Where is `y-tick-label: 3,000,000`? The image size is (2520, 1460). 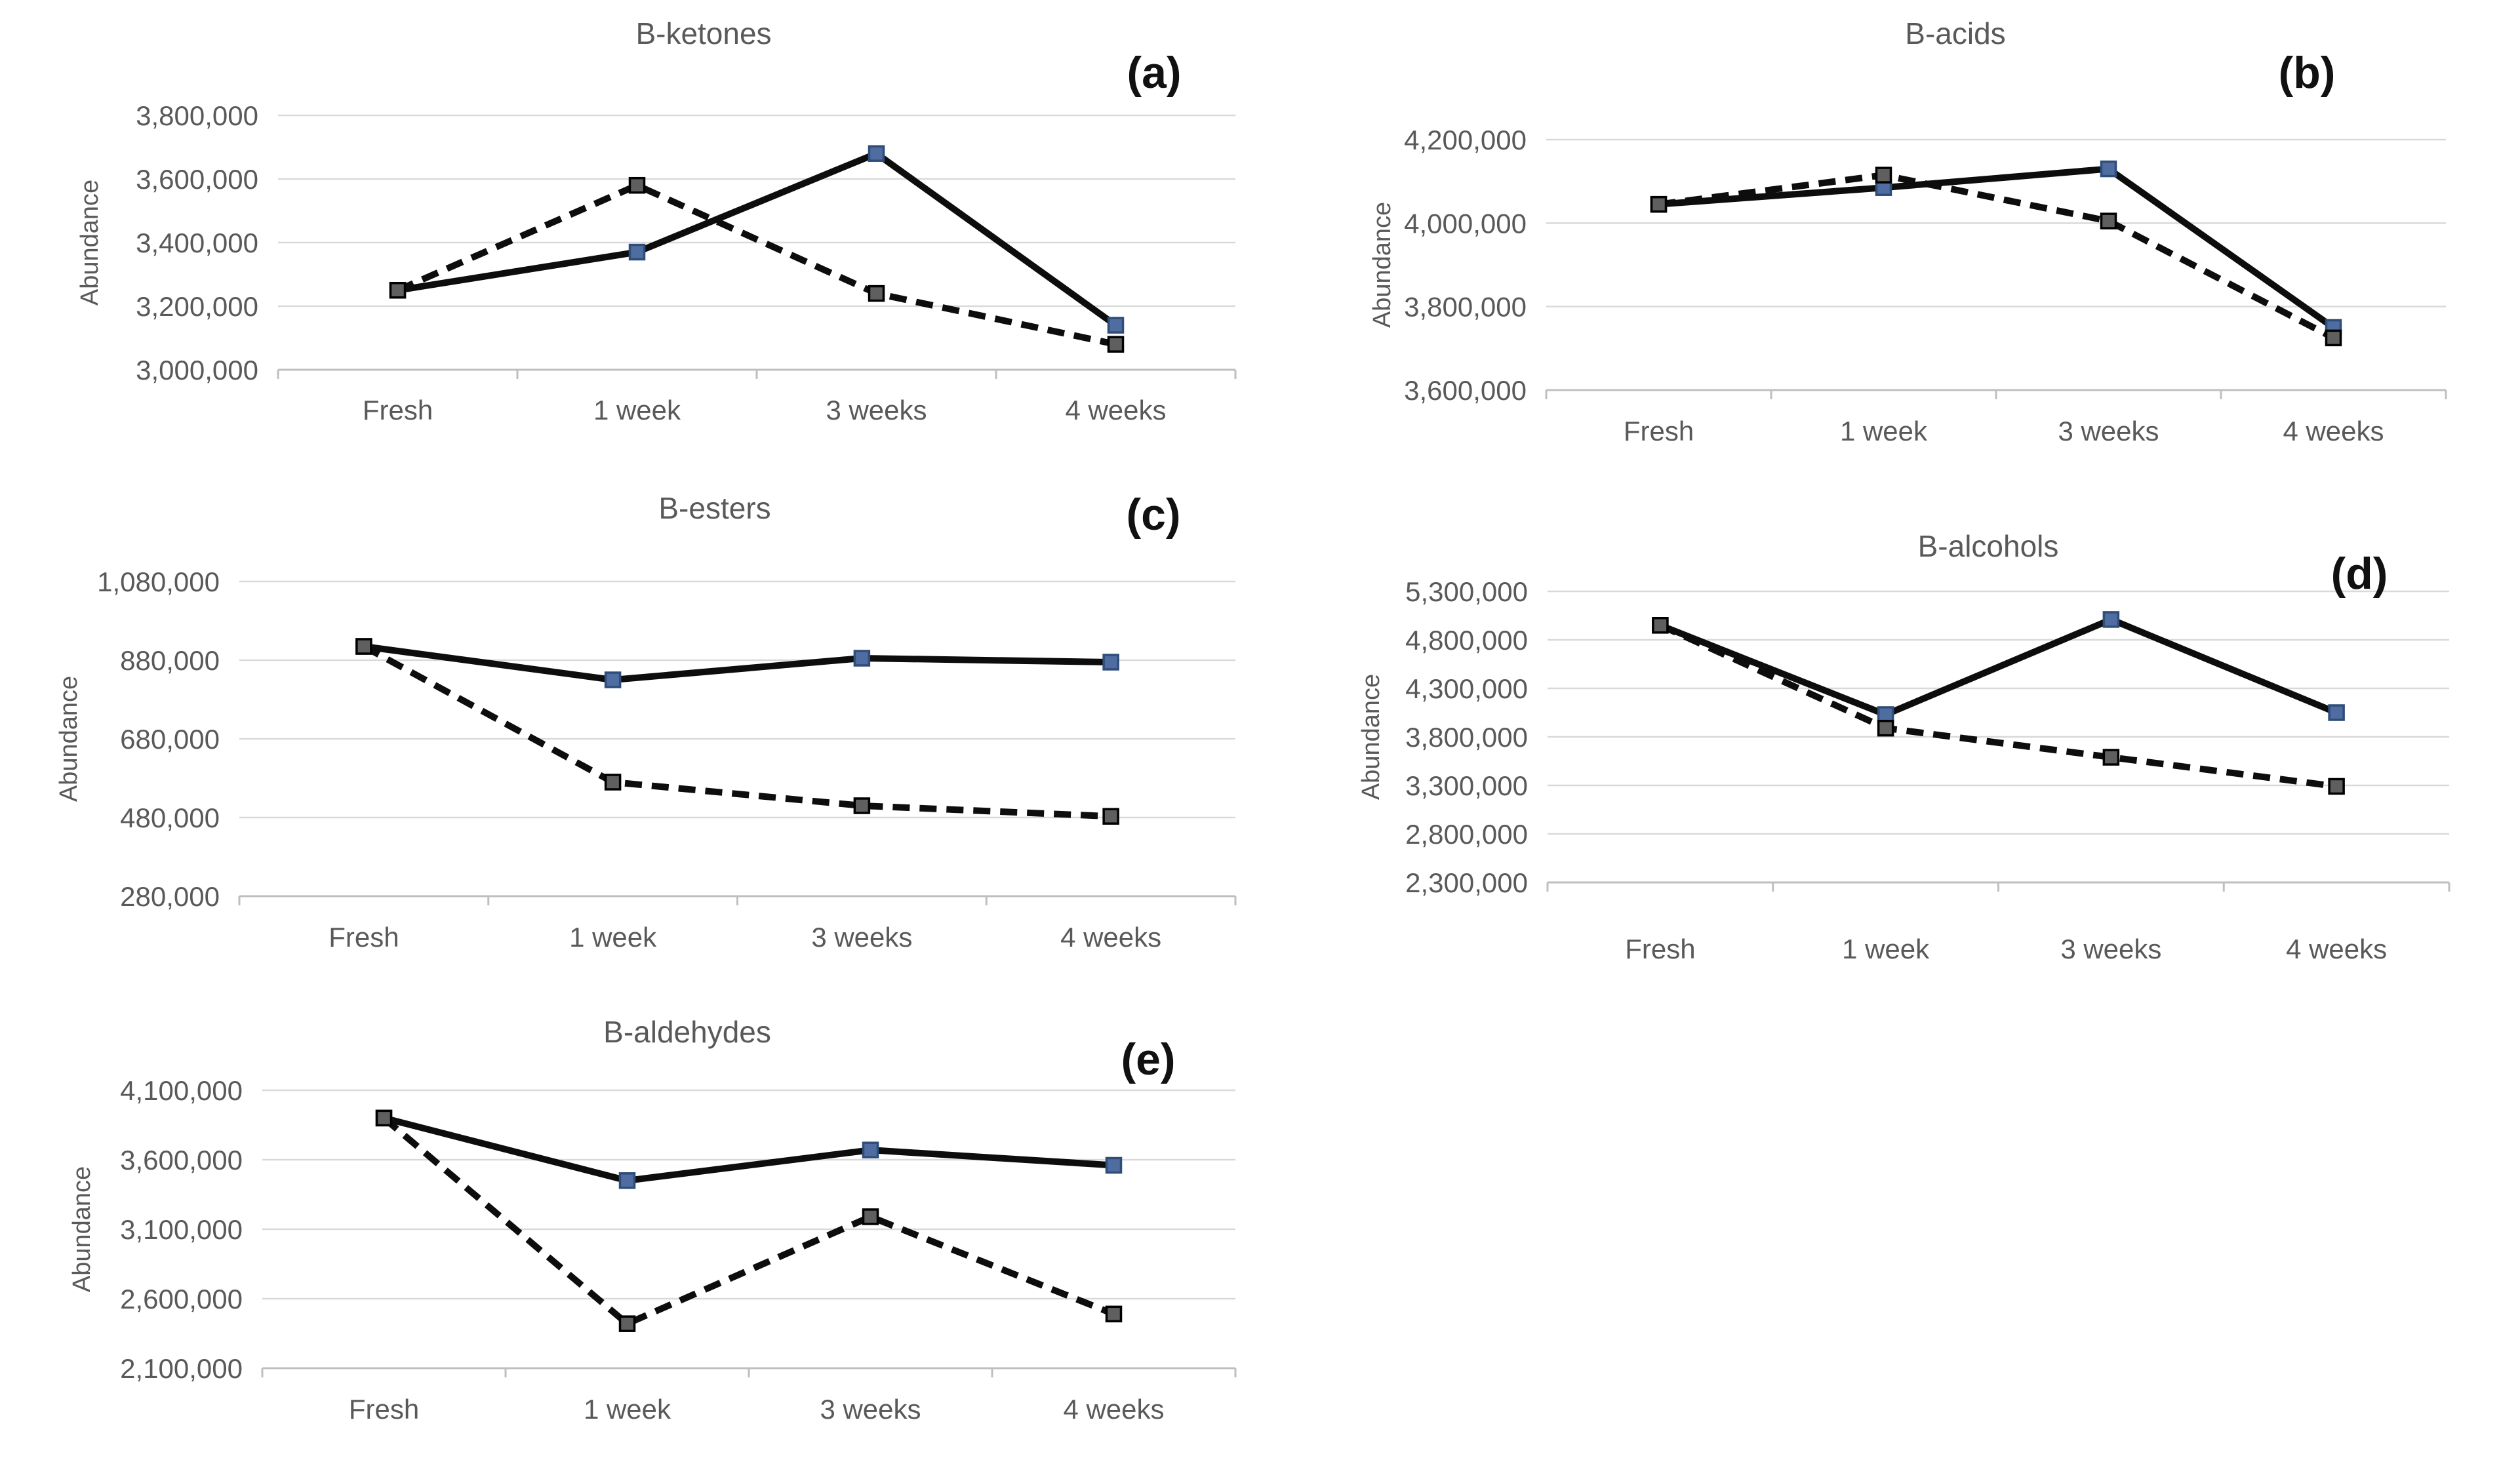
y-tick-label: 3,000,000 is located at coordinates (197, 370).